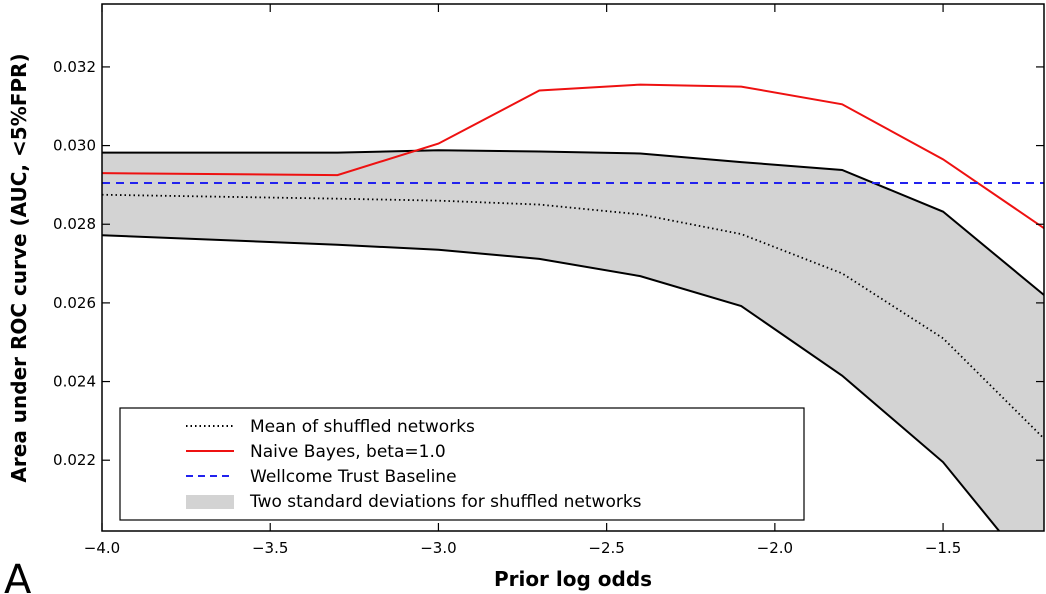  What do you see at coordinates (270, 548) in the screenshot?
I see `x-tick-label: −3.5` at bounding box center [270, 548].